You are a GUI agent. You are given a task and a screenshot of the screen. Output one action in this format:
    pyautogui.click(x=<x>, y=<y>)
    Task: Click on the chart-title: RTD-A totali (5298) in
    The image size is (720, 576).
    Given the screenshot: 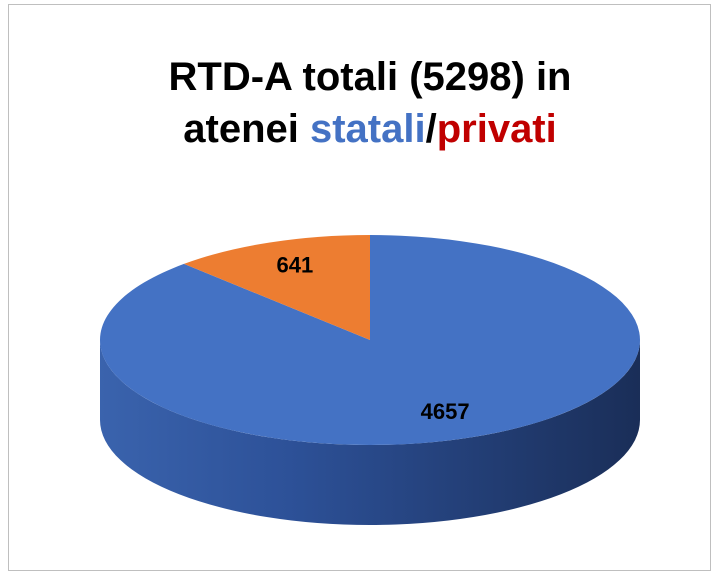 What is the action you would take?
    pyautogui.click(x=370, y=77)
    